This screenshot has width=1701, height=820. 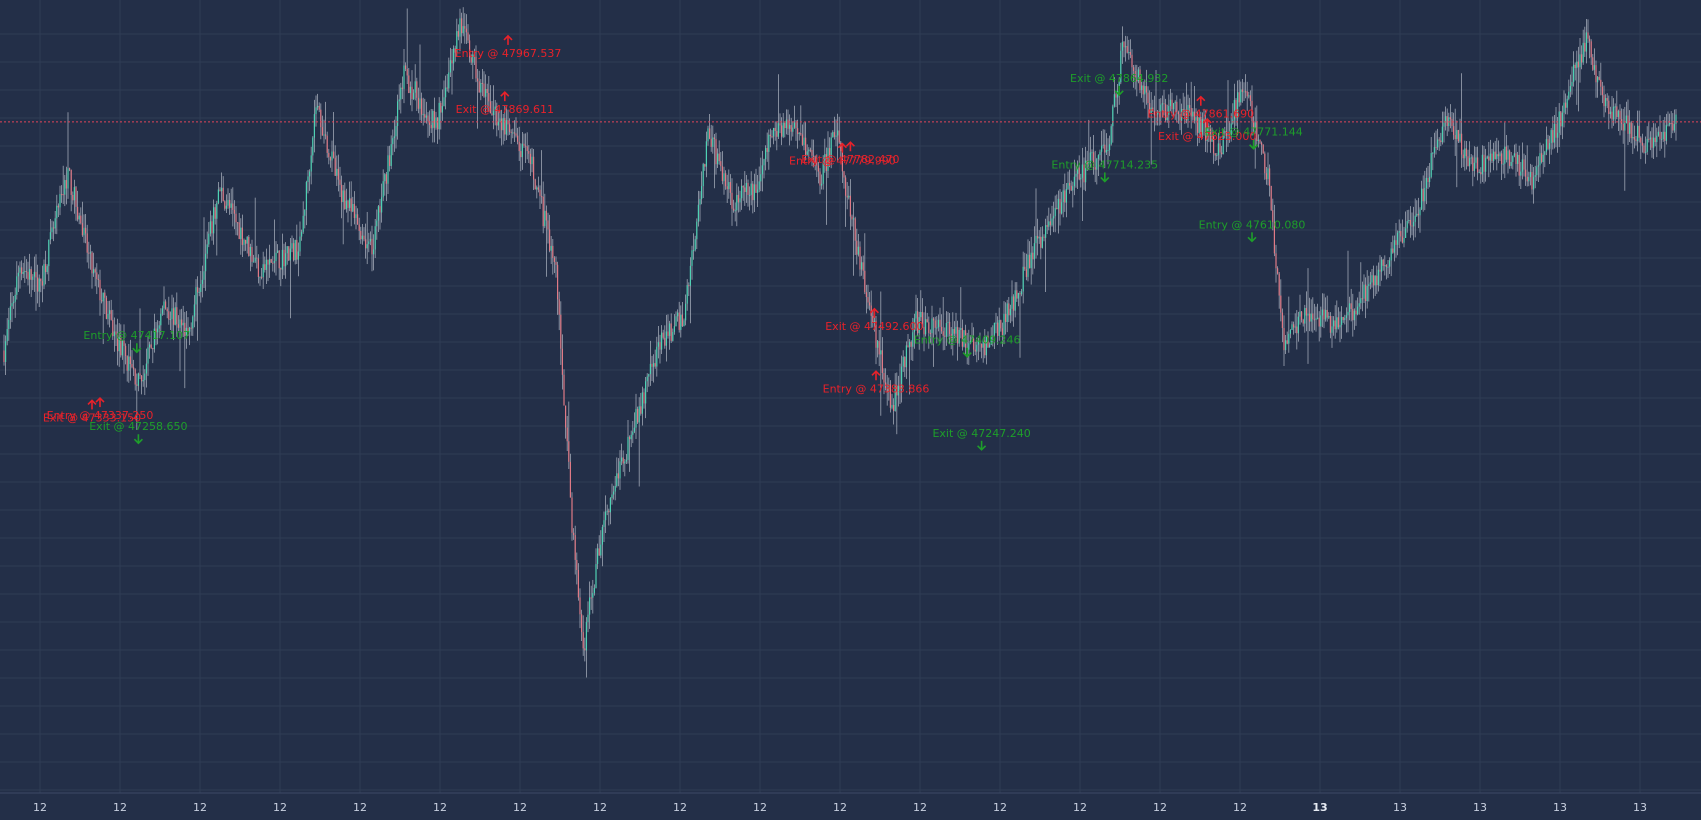 I want to click on trade-marker-exit: Exit @ 47869.611, so click(x=505, y=103).